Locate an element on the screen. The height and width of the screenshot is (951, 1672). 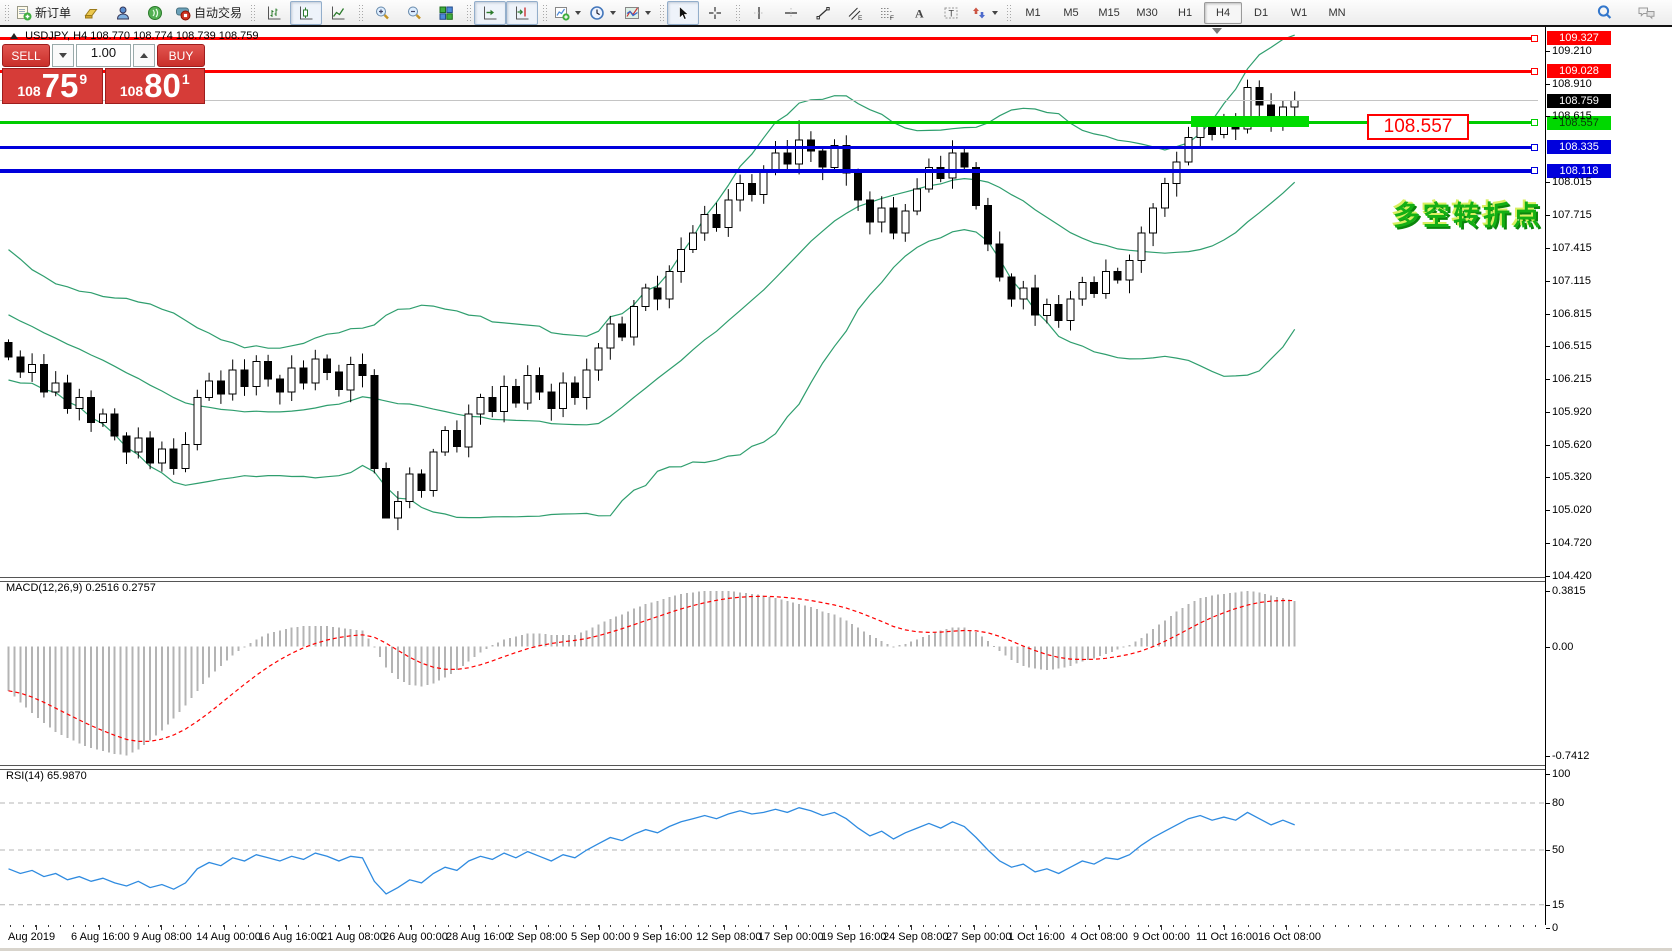
shapes-button is located at coordinates (984, 13).